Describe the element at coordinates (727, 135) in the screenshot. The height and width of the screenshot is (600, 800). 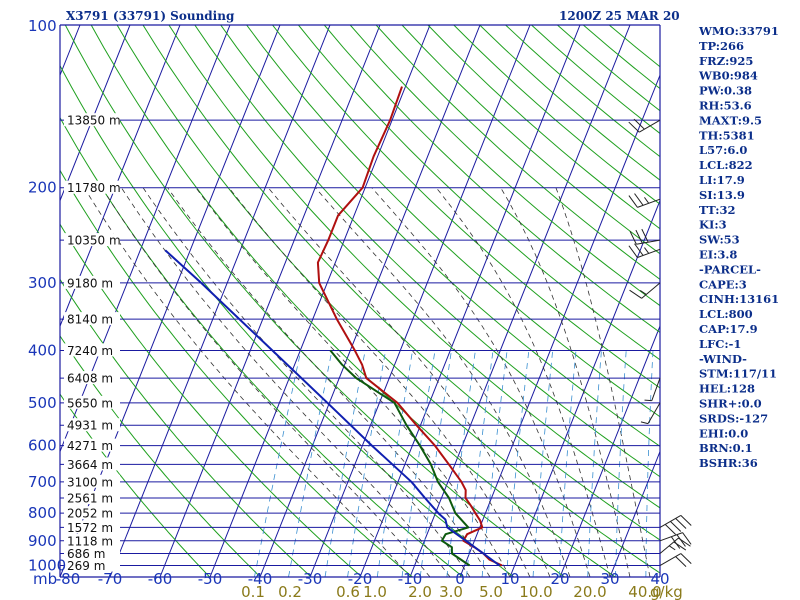
I see `stat-line: TH:5381` at that location.